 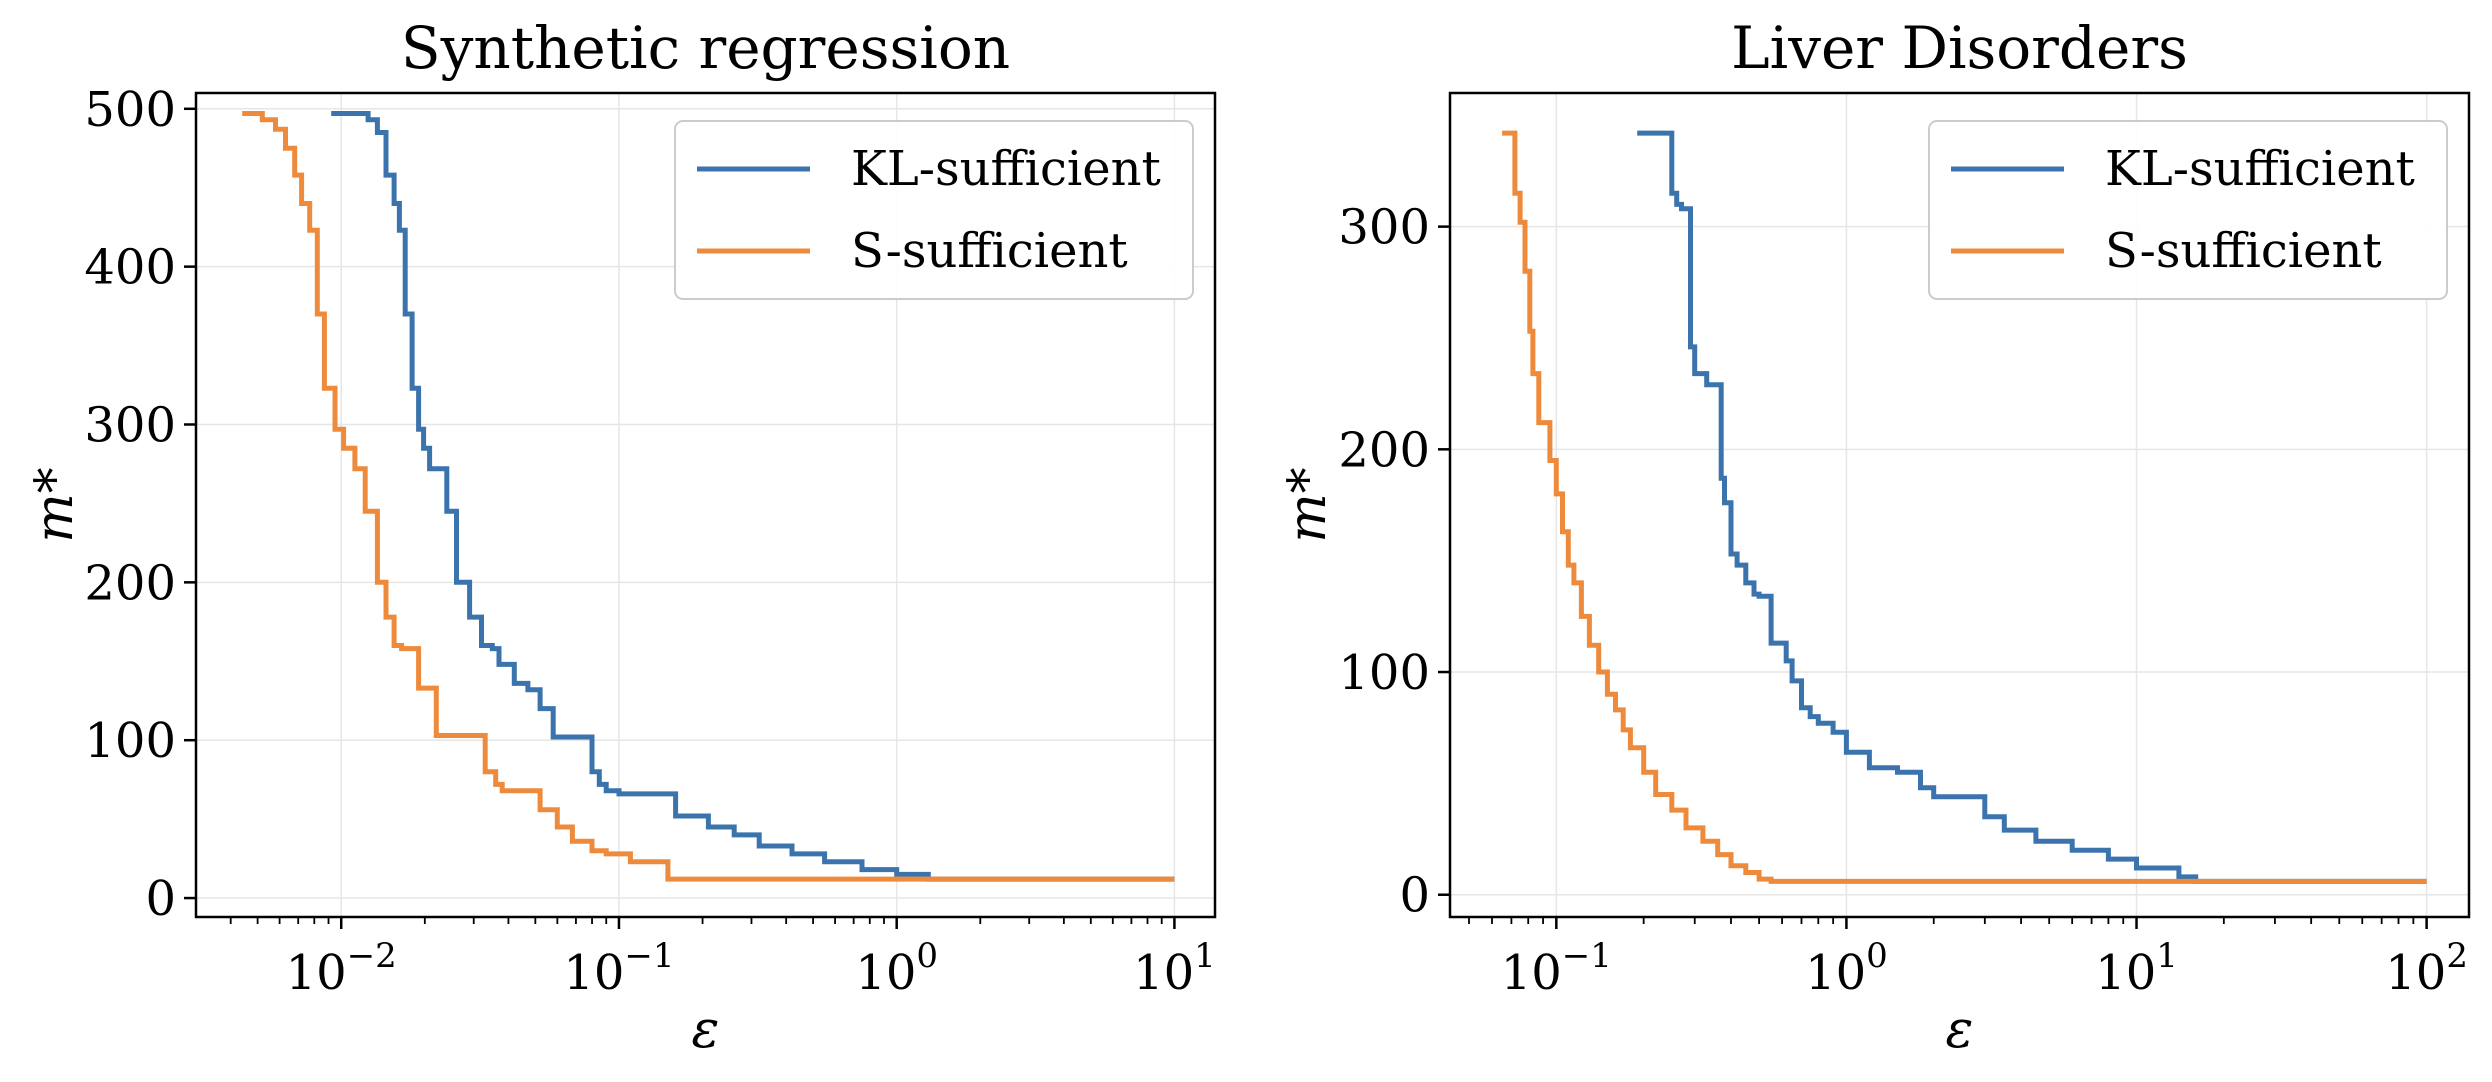 I want to click on chart-title: Synthetic regression, so click(x=705, y=48).